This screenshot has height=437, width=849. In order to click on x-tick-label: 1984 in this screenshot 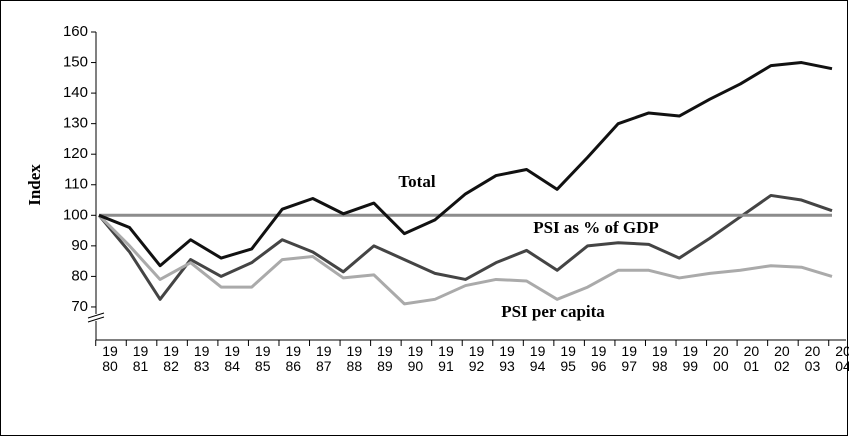, I will do `click(232, 358)`.